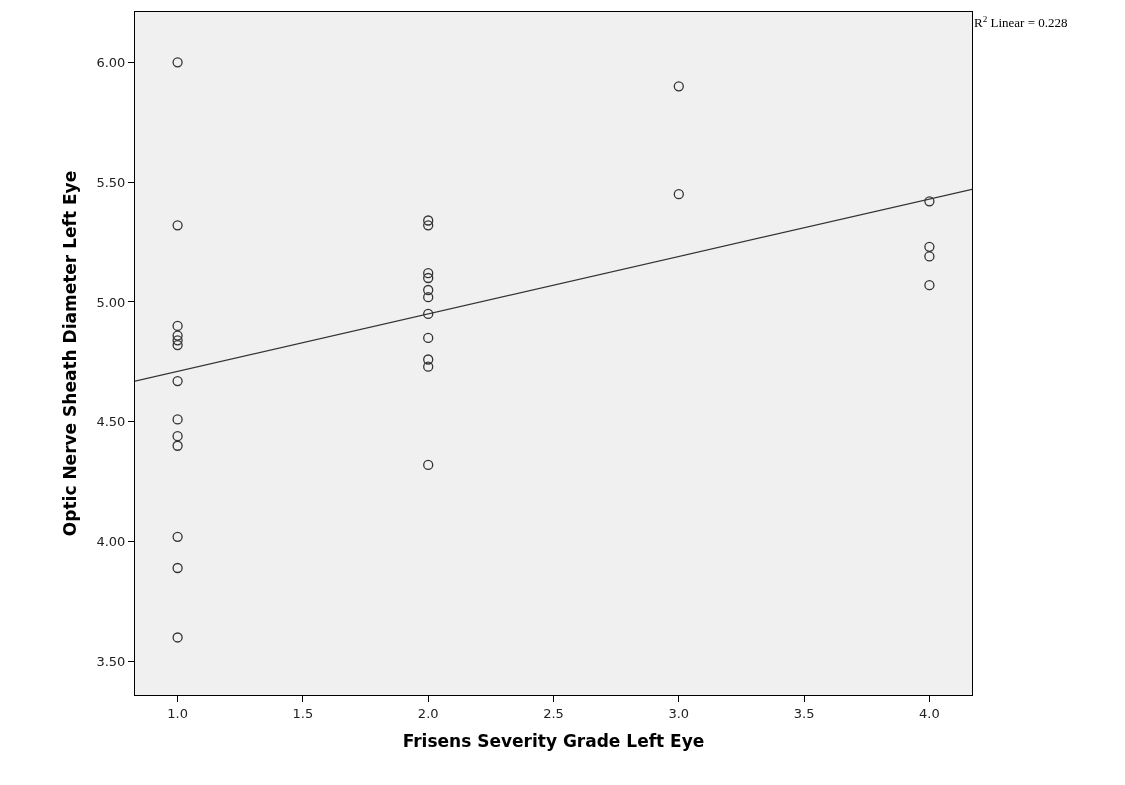 This screenshot has height=785, width=1125. What do you see at coordinates (1021, 22) in the screenshot?
I see `text: R$^{2}$ Linear = 0.228` at bounding box center [1021, 22].